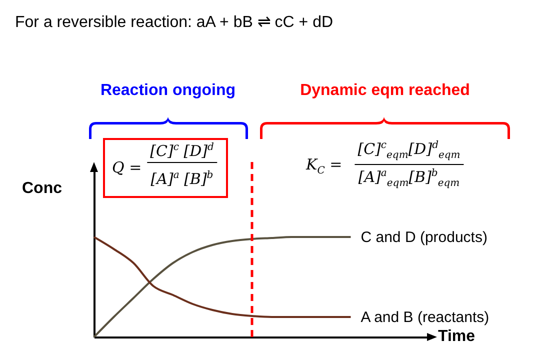 Image resolution: width=556 pixels, height=362 pixels. What do you see at coordinates (42, 189) in the screenshot?
I see `y-axis-title: Conc` at bounding box center [42, 189].